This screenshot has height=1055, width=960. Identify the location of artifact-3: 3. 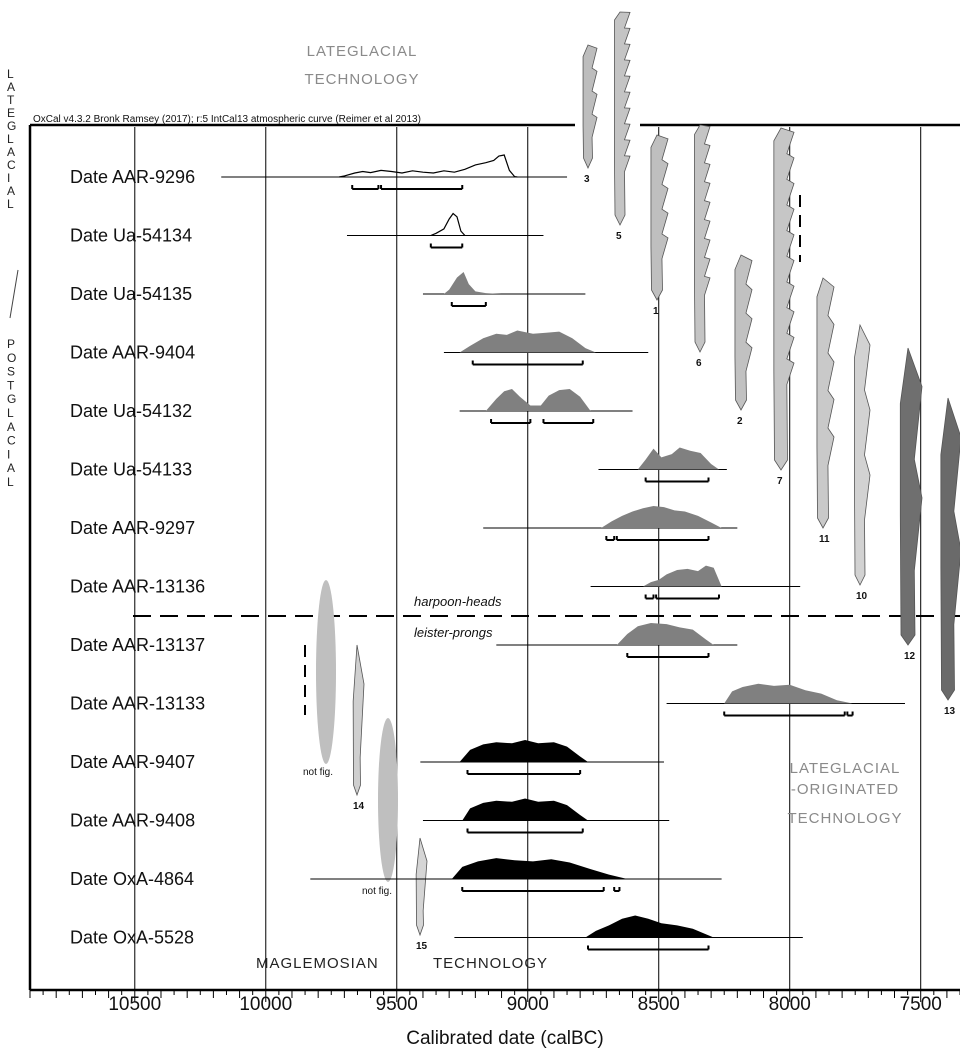
(590, 114).